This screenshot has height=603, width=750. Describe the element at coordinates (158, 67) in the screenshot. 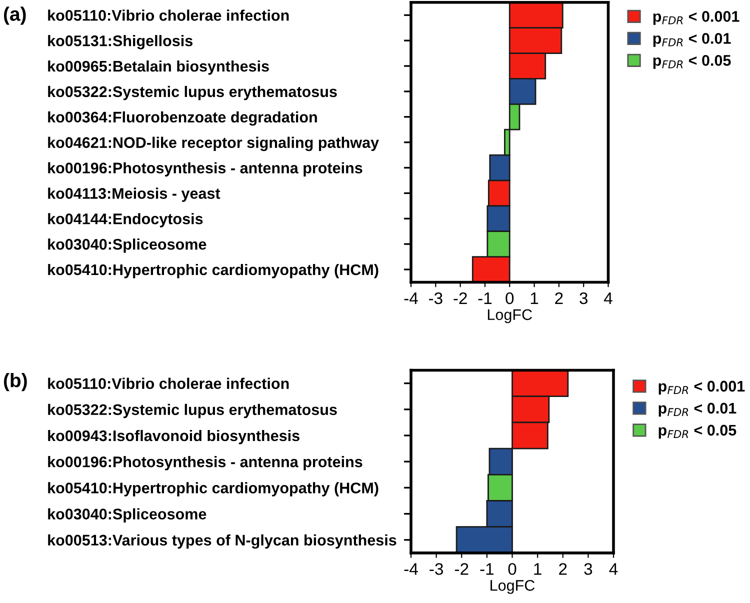

I see `y-tick-label: ko00965:Betalain biosynthesis` at that location.